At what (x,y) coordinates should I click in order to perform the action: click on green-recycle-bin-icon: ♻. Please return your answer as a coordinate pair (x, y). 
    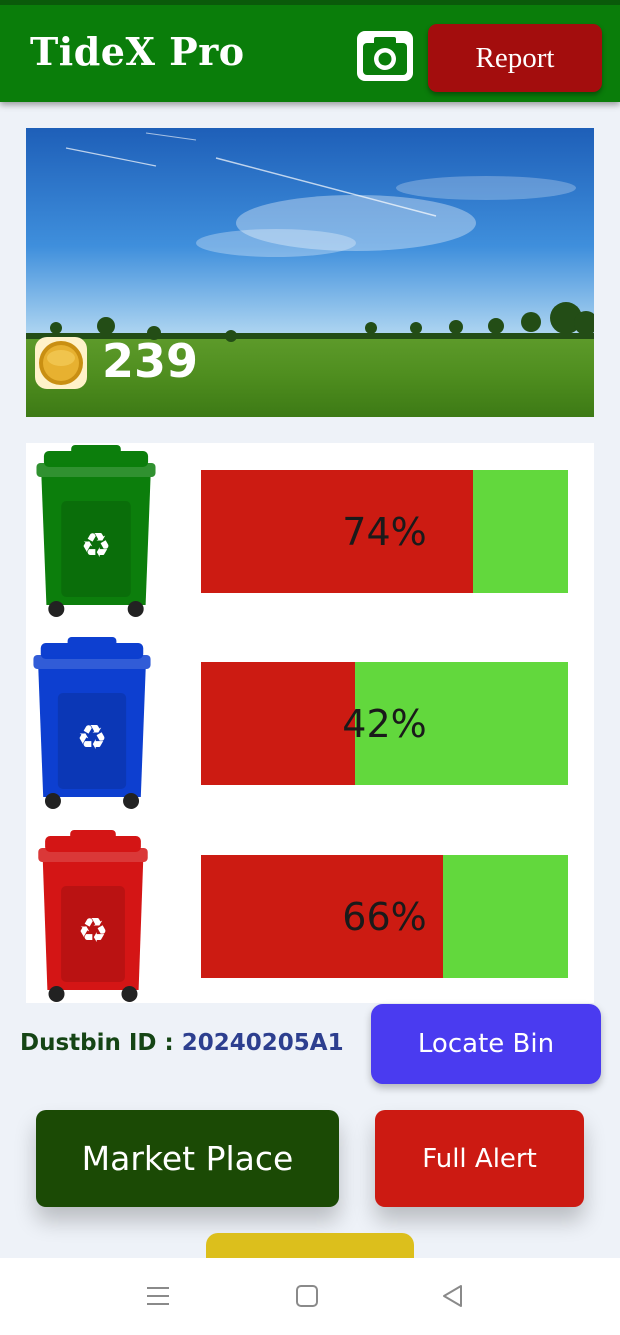
    Looking at the image, I should click on (96, 531).